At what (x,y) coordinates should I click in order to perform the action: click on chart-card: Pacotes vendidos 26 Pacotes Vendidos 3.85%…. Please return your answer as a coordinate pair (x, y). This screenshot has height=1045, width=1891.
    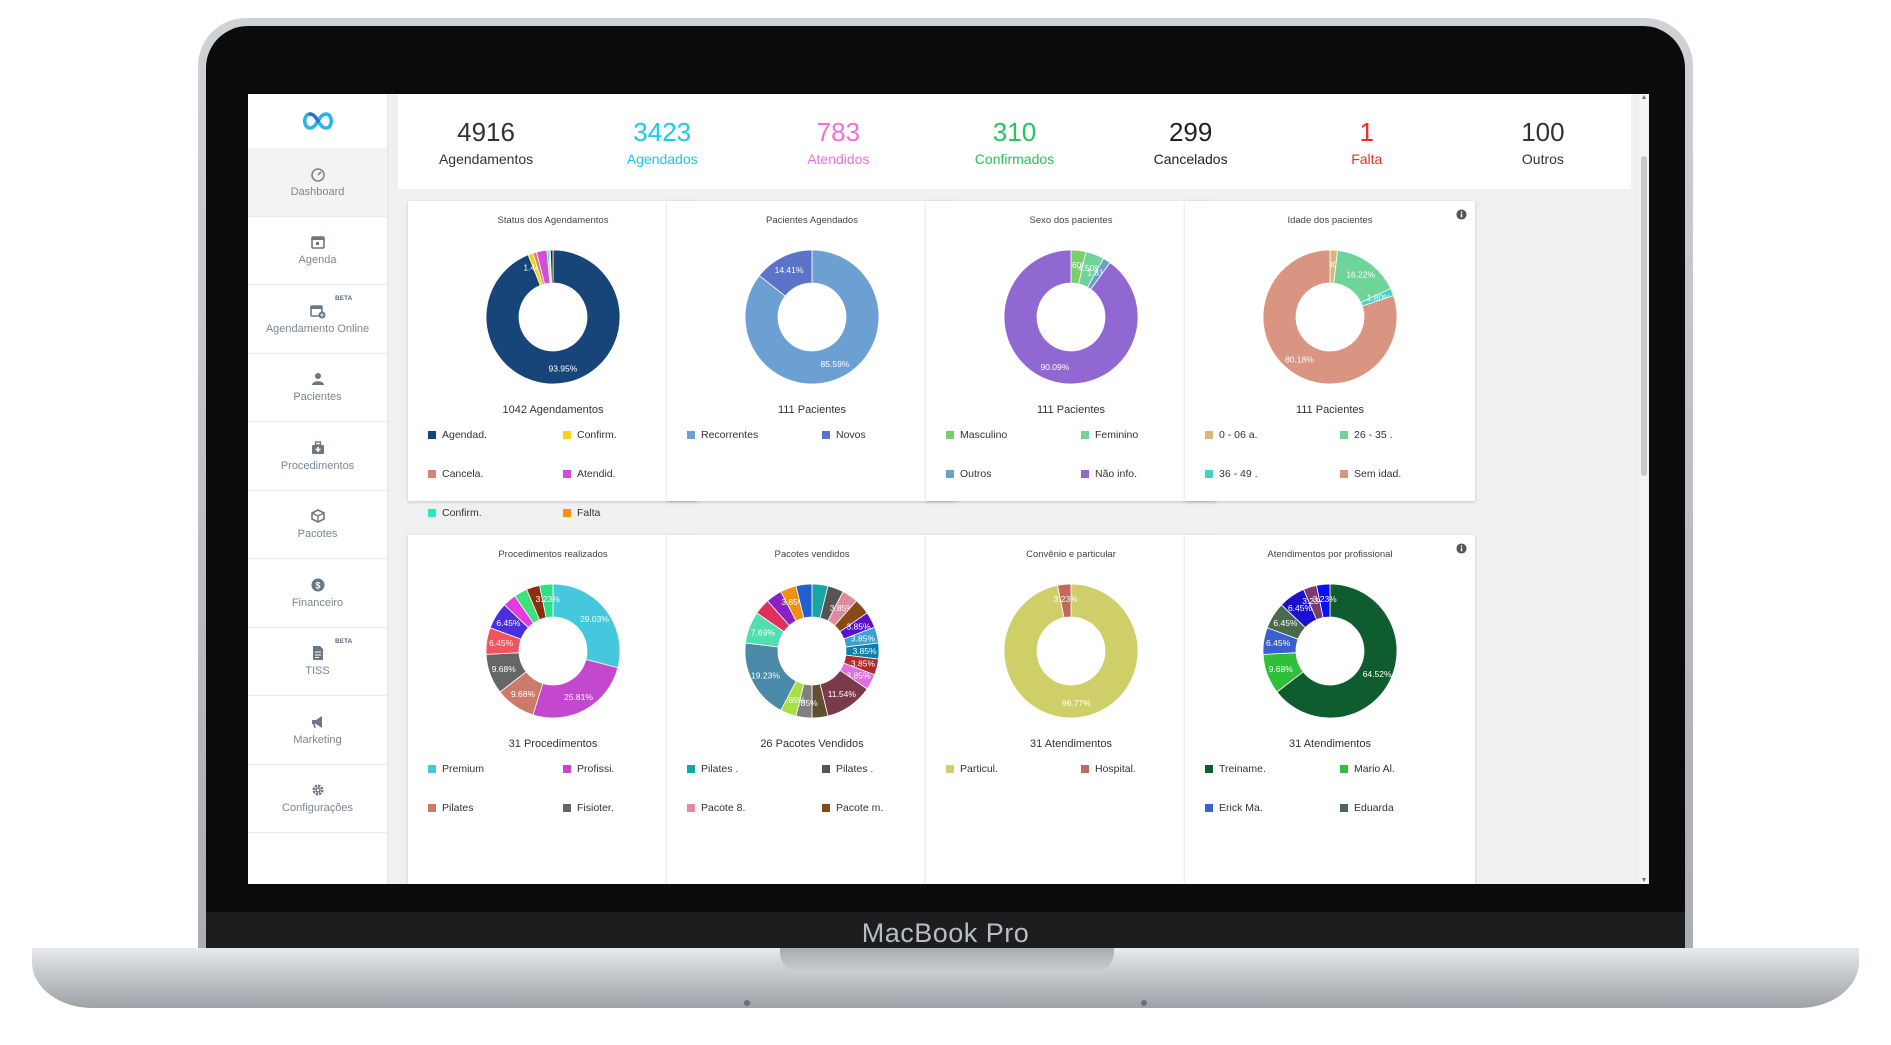
    Looking at the image, I should click on (812, 709).